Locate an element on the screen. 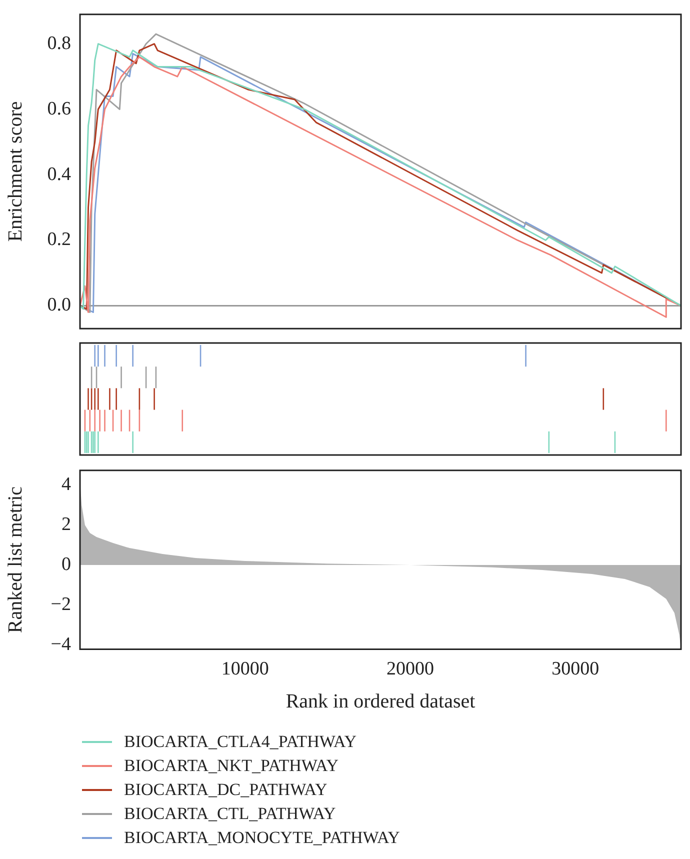  x-tick-label: 30000 is located at coordinates (576, 669).